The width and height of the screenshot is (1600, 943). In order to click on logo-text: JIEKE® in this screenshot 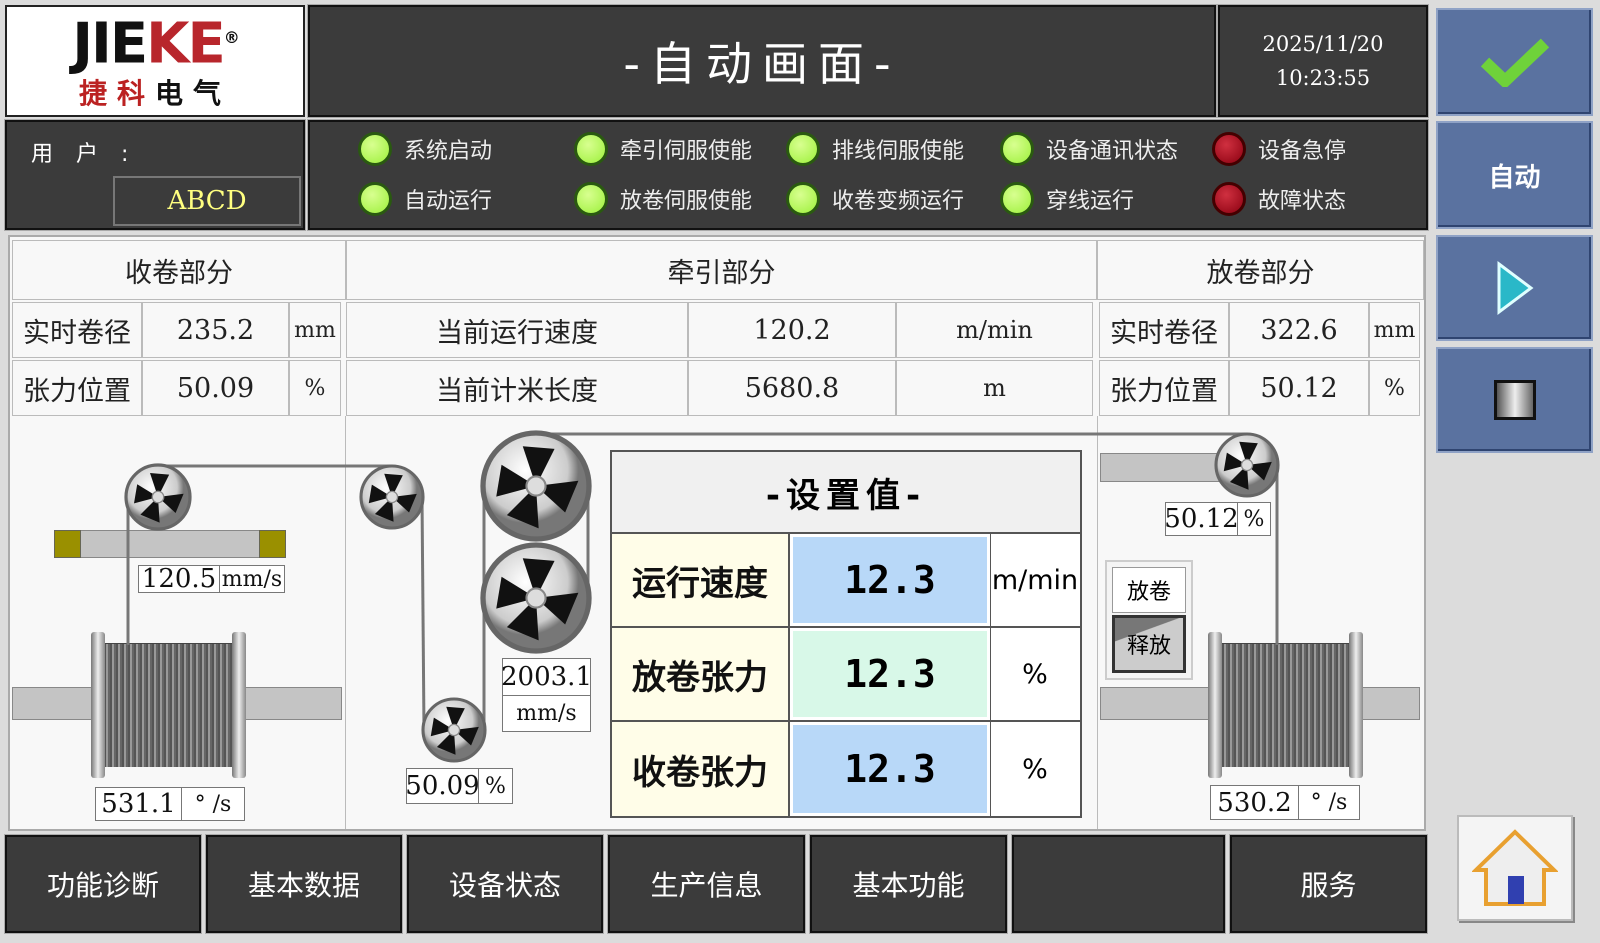, I will do `click(156, 44)`.